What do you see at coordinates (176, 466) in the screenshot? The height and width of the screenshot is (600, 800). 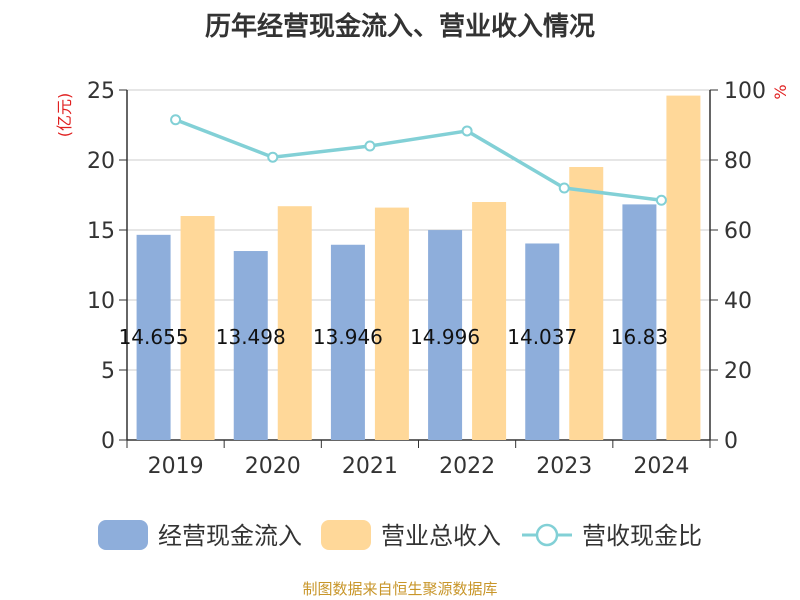 I see `x-tick-label: 2019` at bounding box center [176, 466].